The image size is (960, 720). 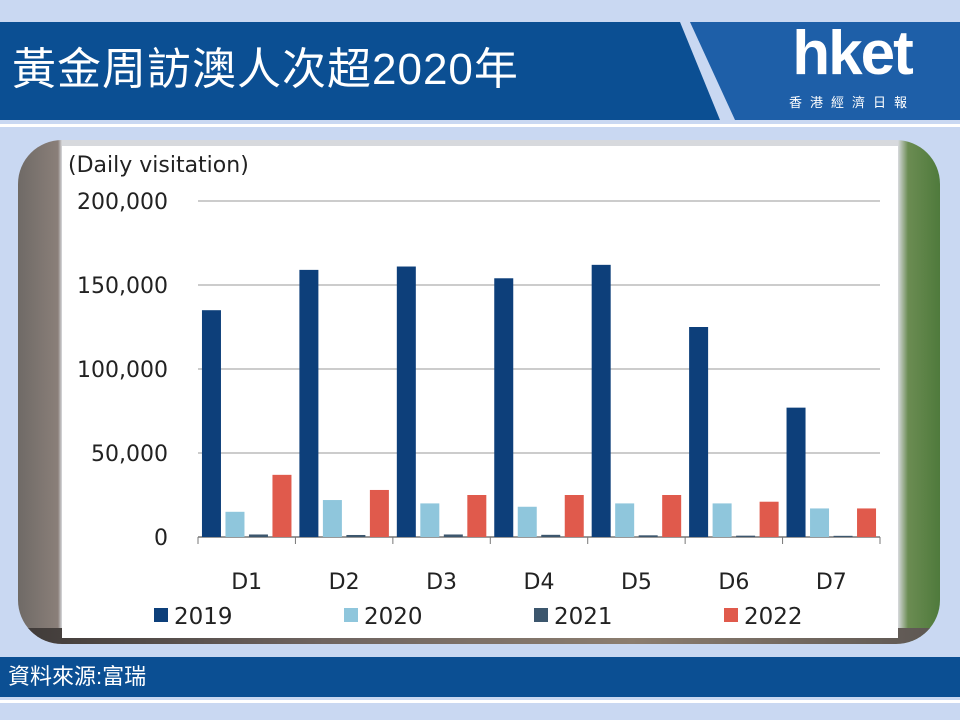 I want to click on bar-2020-D7, so click(x=820, y=522).